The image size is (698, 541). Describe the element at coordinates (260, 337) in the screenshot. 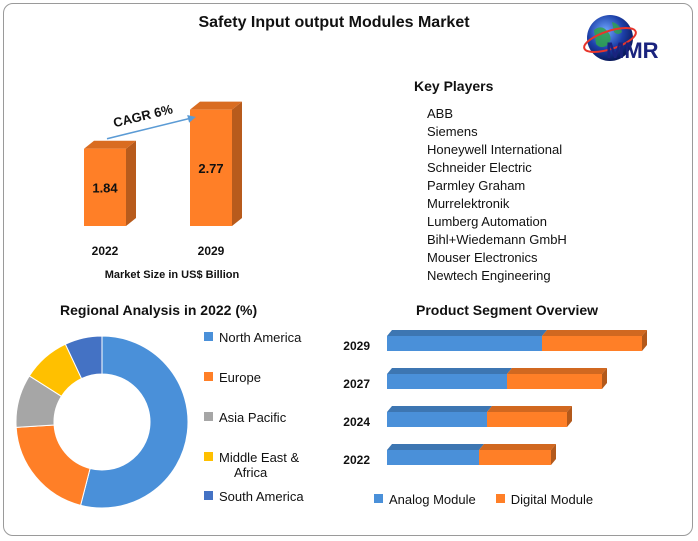

I see `legend-label: North America` at that location.